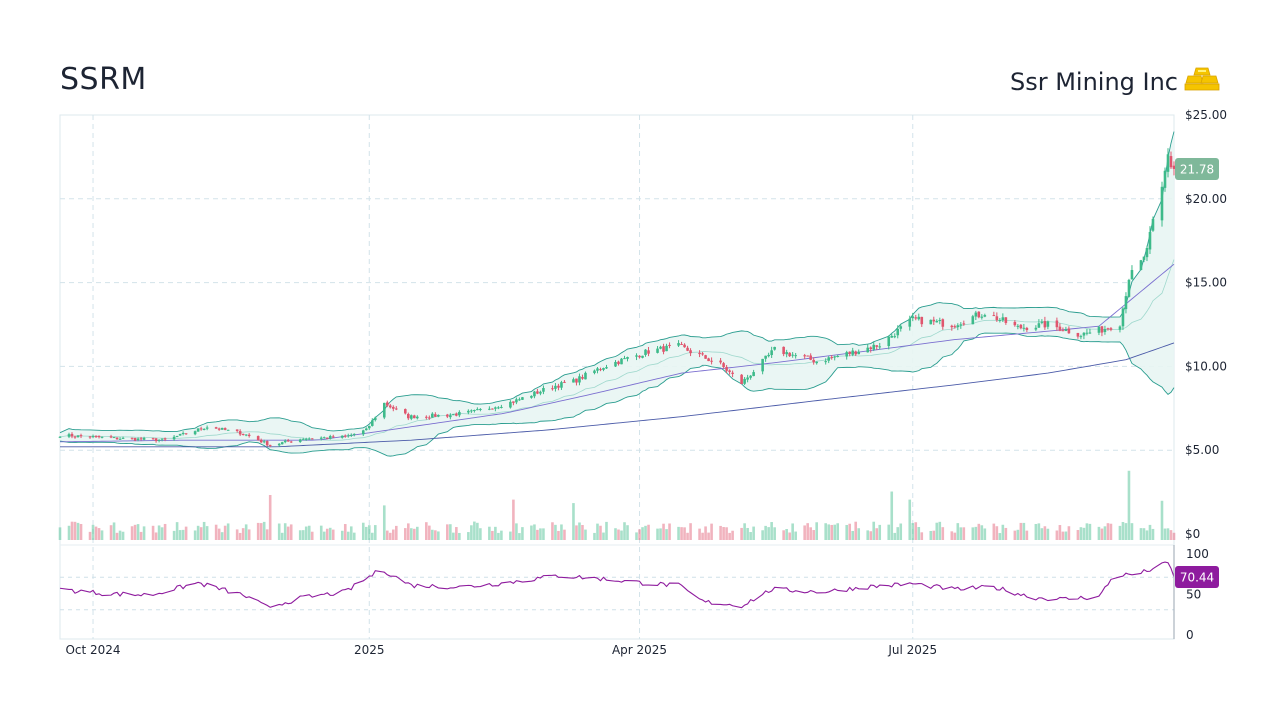 The height and width of the screenshot is (720, 1280). I want to click on price-tick-label: $25.00, so click(1206, 115).